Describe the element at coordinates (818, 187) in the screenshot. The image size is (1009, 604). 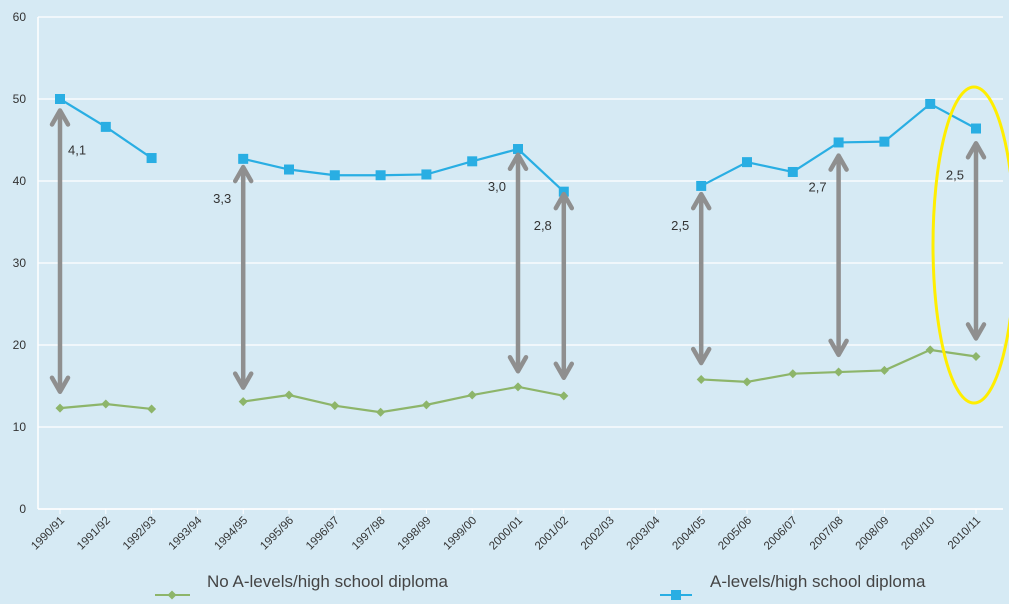
I see `ratio-label: 2,7` at that location.